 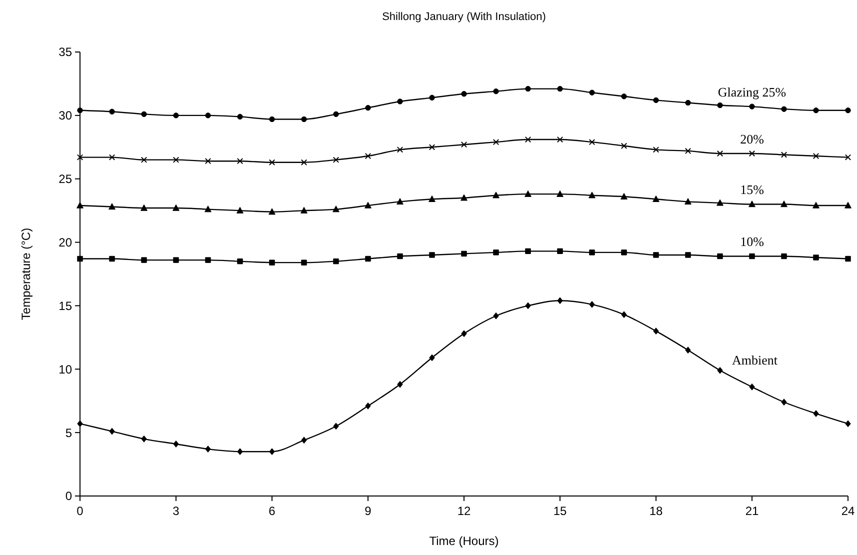 I want to click on y-tick-label: 30, so click(x=65, y=115).